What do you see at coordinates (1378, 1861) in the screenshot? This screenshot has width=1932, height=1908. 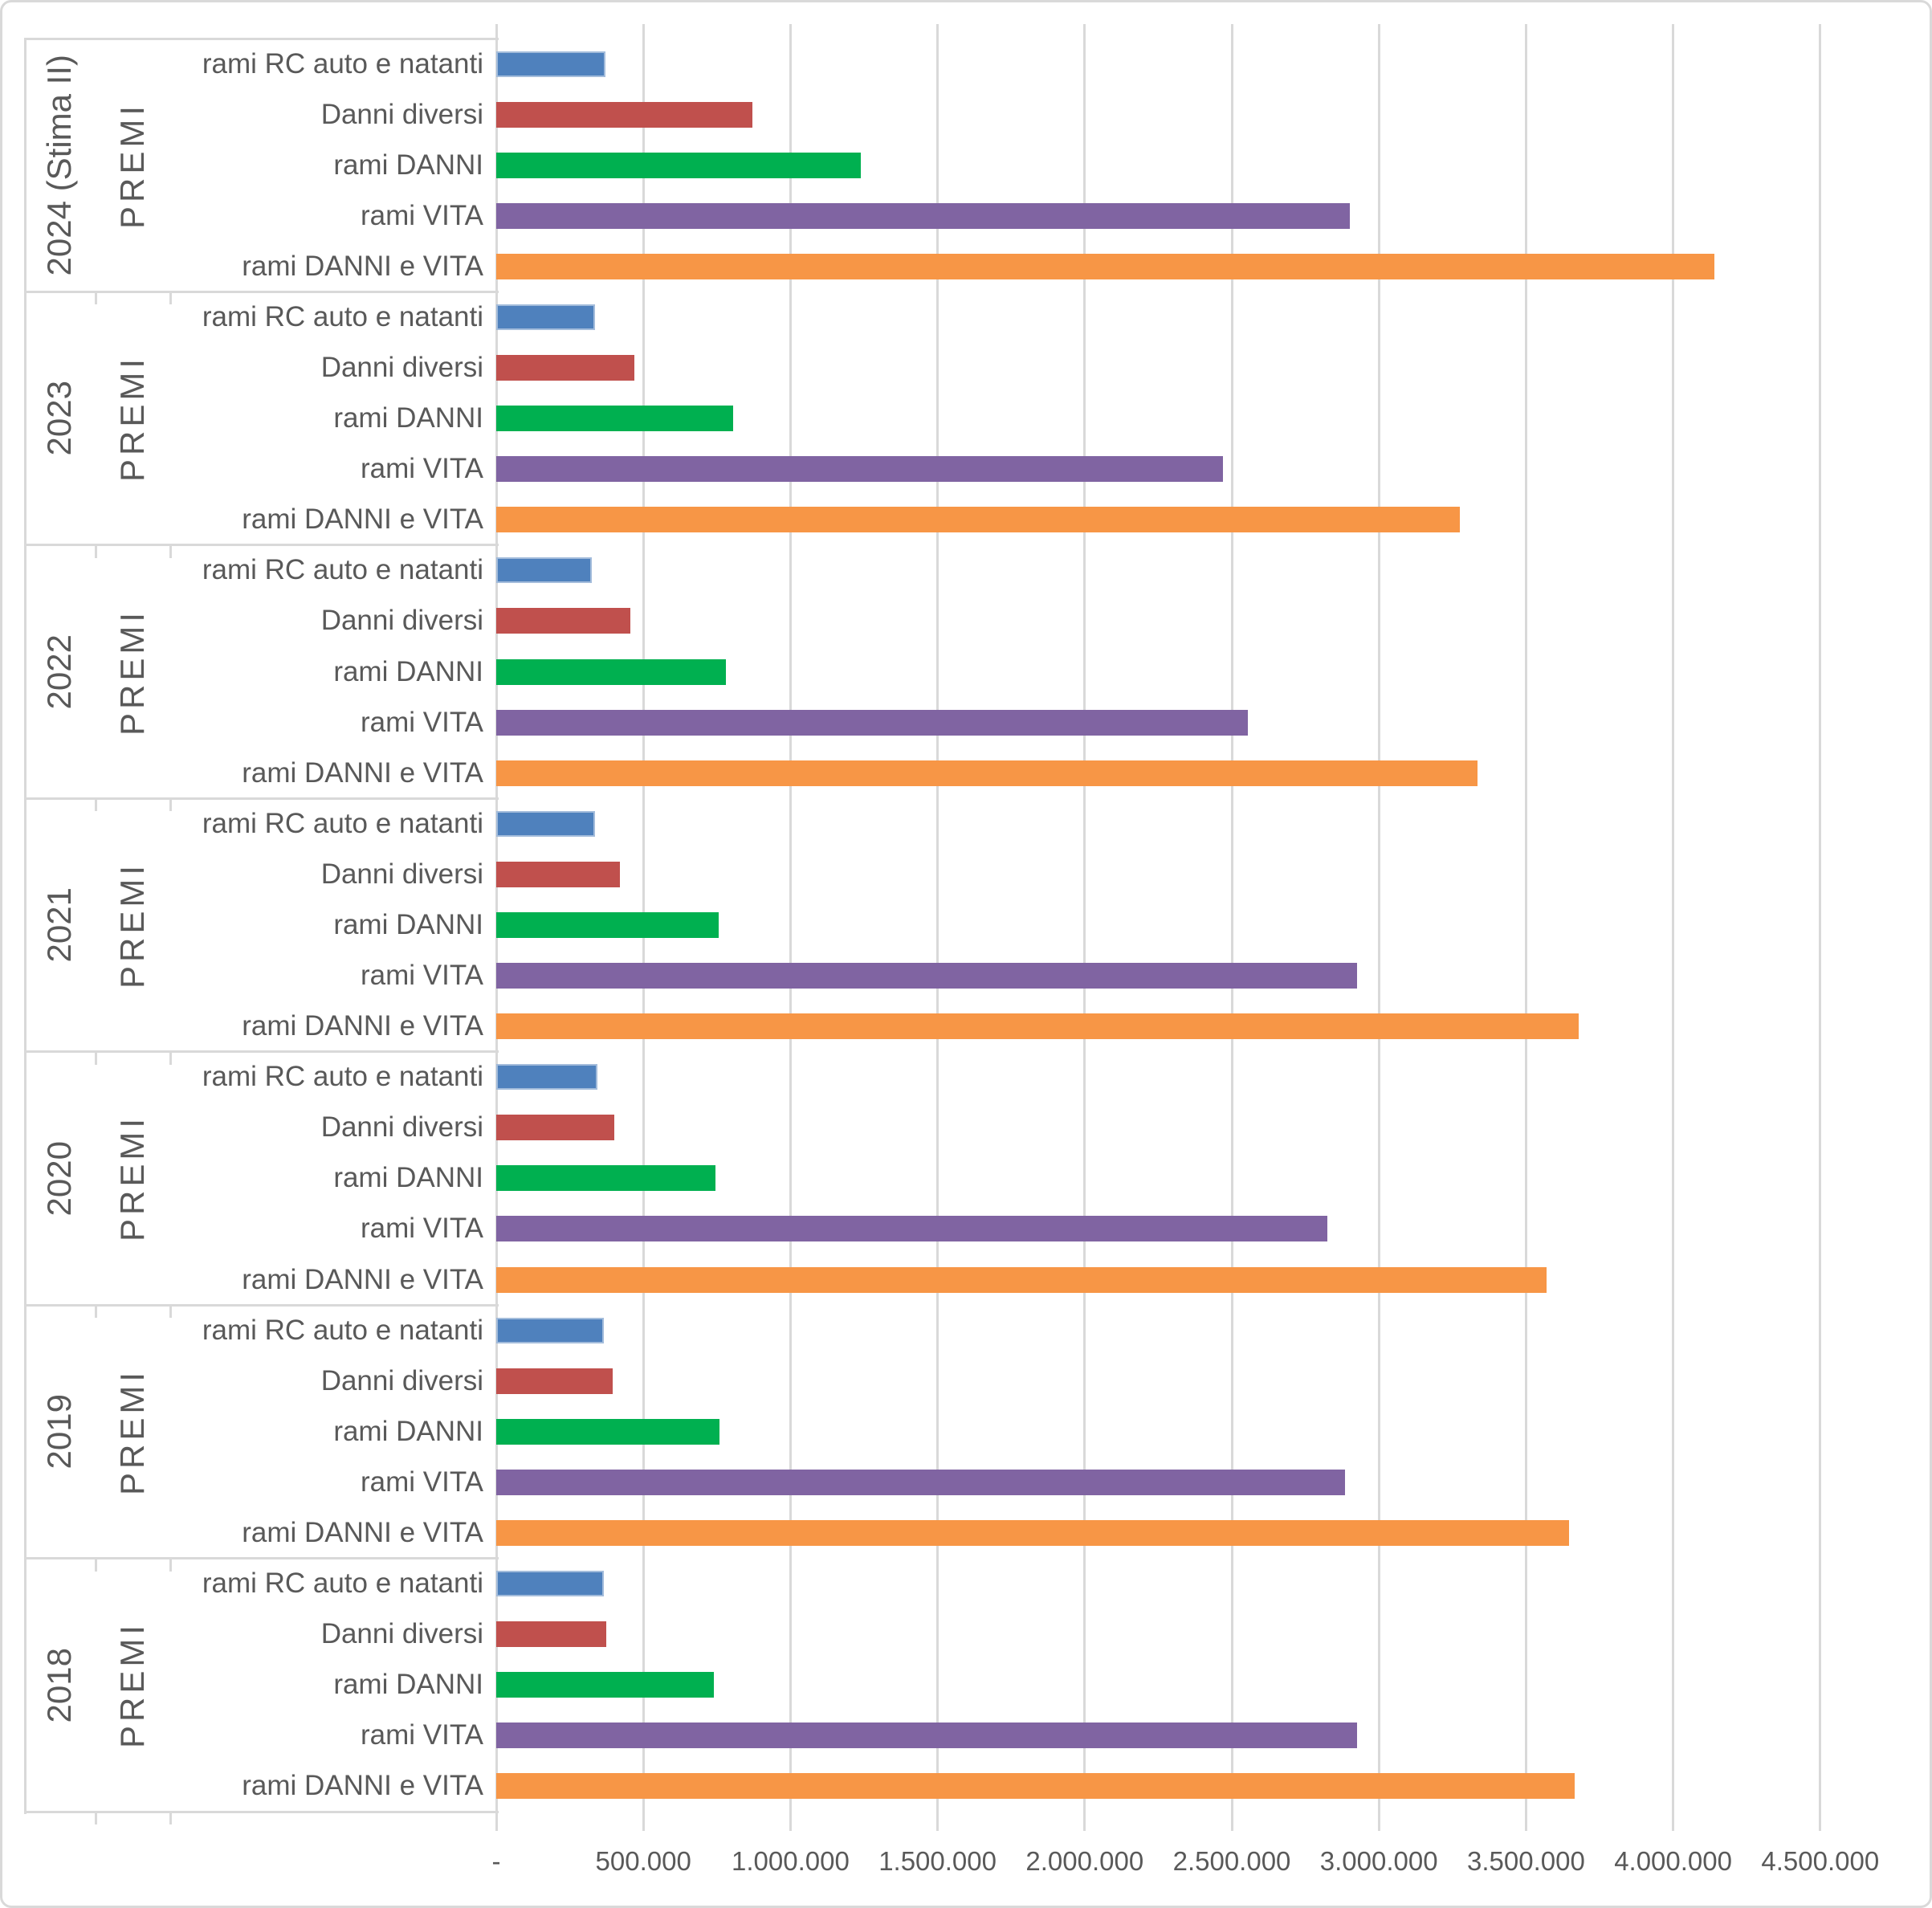 I see `x-tick-label: 3.000.000` at bounding box center [1378, 1861].